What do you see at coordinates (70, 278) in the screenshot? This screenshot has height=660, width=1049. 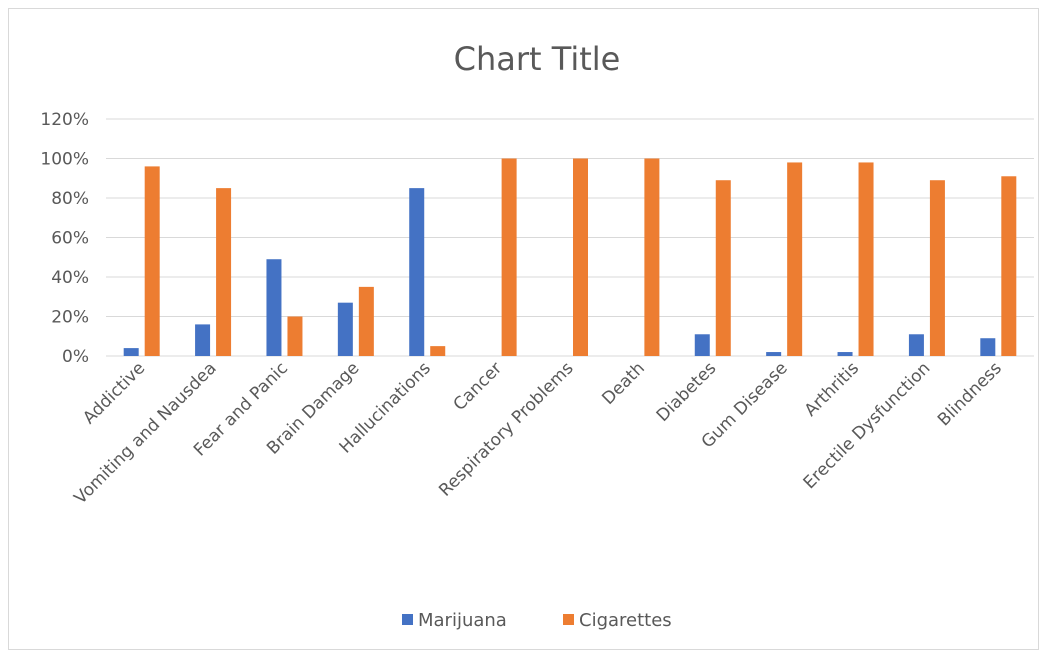 I see `y-tick-label: 40%` at bounding box center [70, 278].